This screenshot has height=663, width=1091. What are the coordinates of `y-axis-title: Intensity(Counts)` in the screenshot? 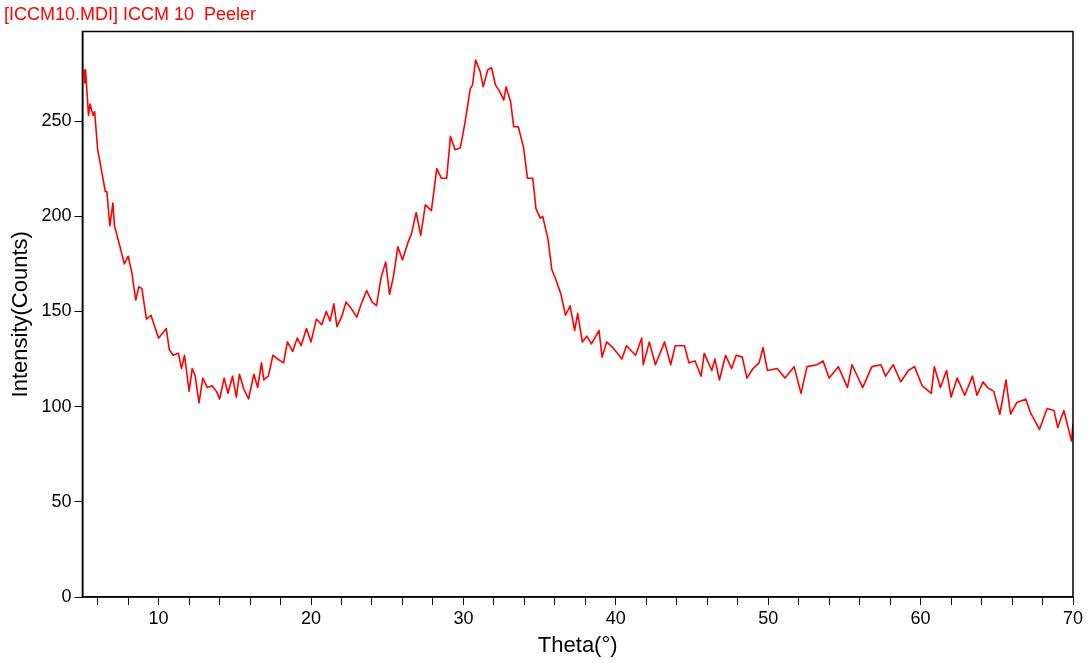 It's located at (20, 314).